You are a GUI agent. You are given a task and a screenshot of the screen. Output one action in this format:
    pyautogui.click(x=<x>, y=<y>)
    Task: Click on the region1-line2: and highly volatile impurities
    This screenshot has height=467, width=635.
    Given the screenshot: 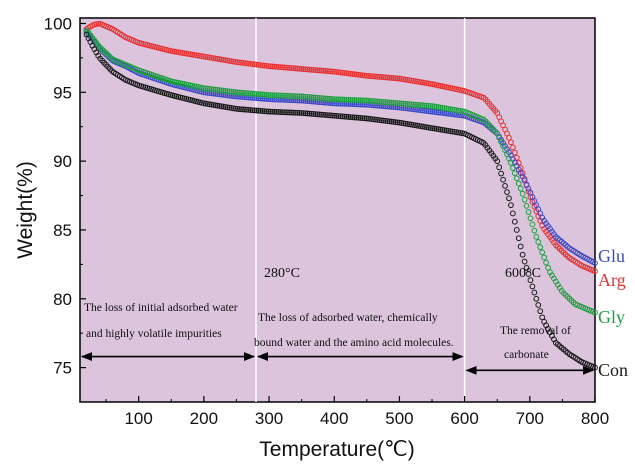 What is the action you would take?
    pyautogui.click(x=154, y=334)
    